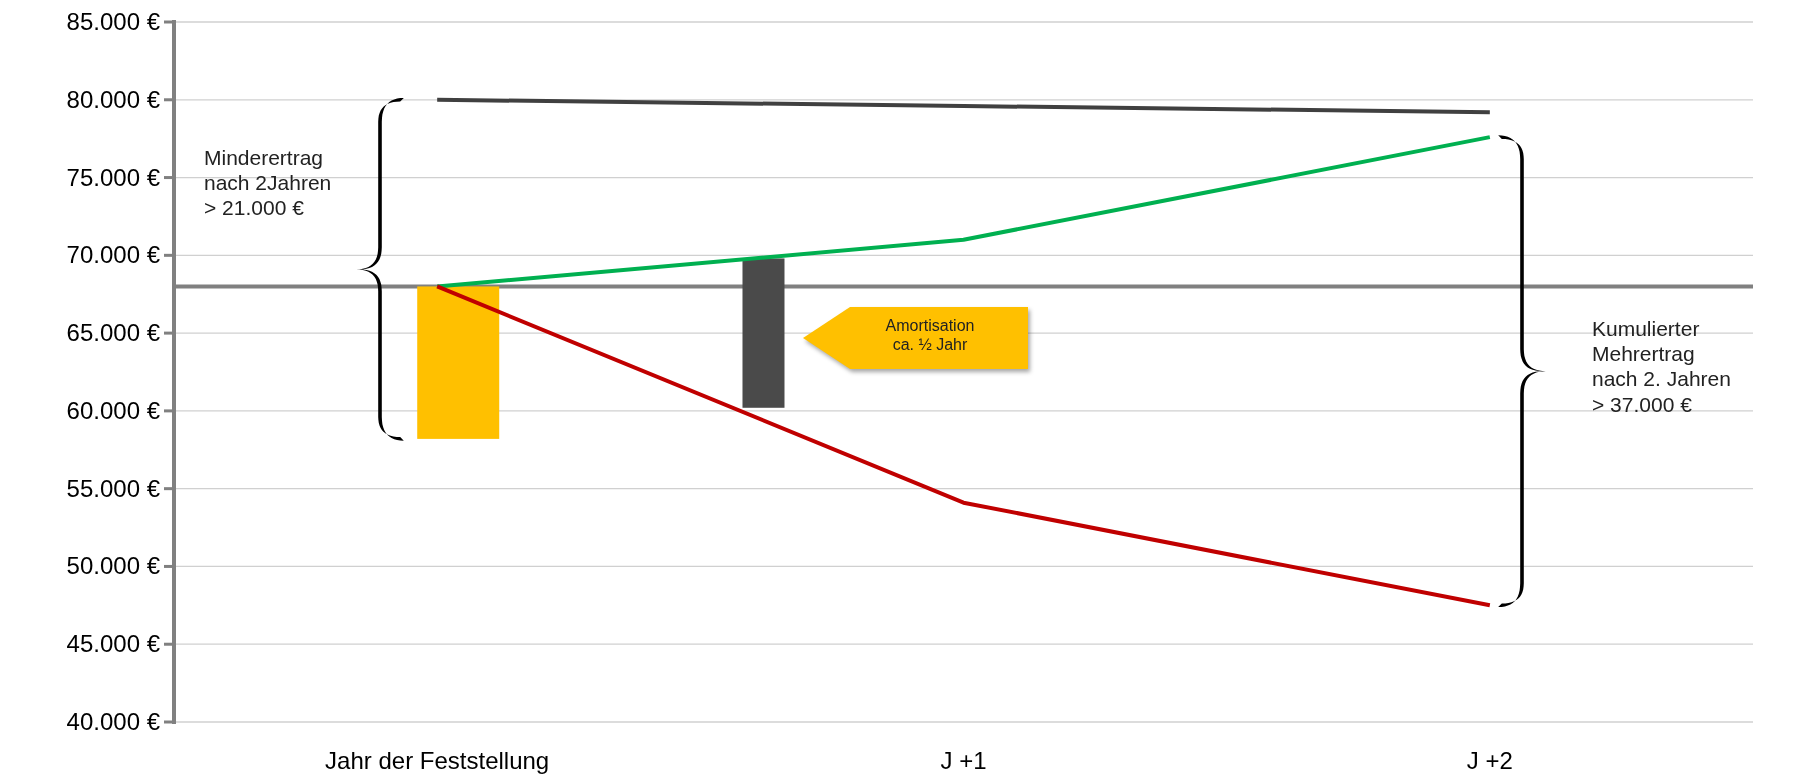 This screenshot has width=1797, height=779. I want to click on x-tick-label: J +1, so click(963, 760).